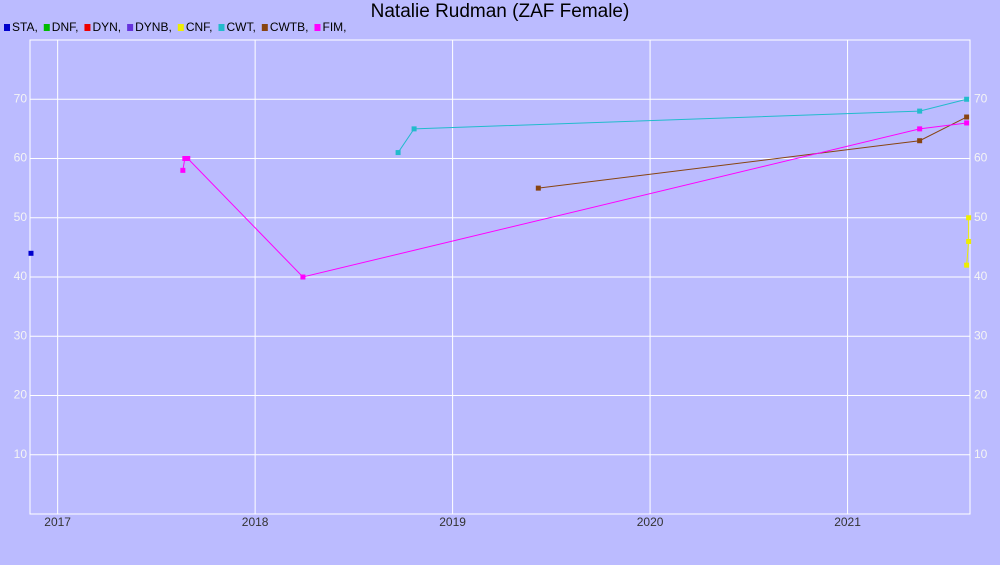 This screenshot has width=1000, height=565. I want to click on y-tick-label: 20, so click(21, 395).